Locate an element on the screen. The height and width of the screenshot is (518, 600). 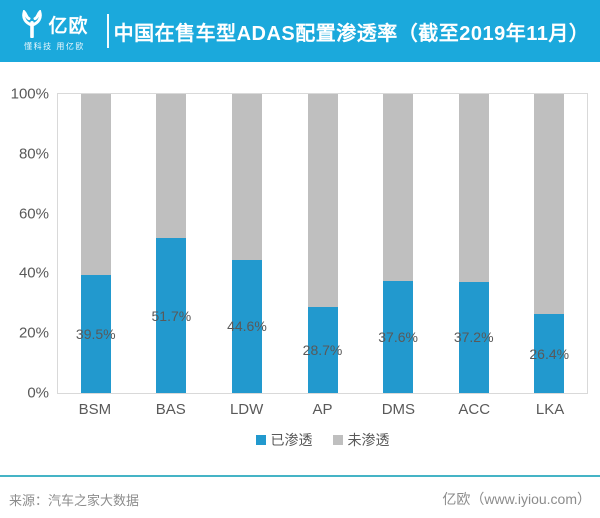
bar-data-label: 37.6% is located at coordinates (398, 336).